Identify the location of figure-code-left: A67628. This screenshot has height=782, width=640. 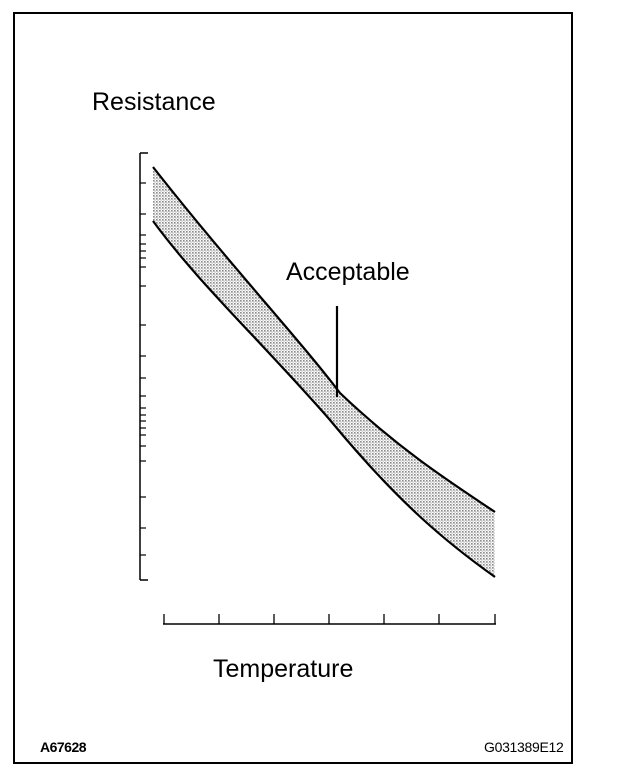
(63, 747).